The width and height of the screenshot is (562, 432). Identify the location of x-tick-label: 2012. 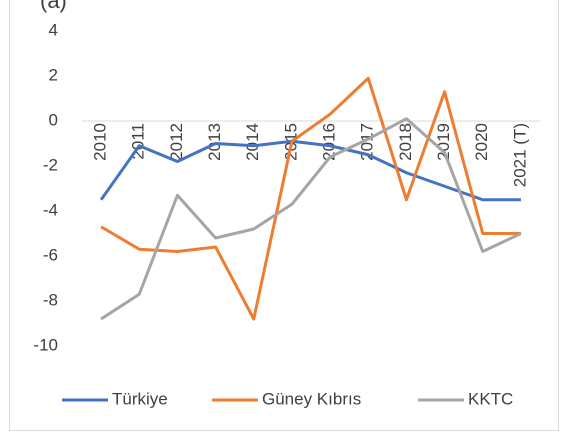
(176, 142).